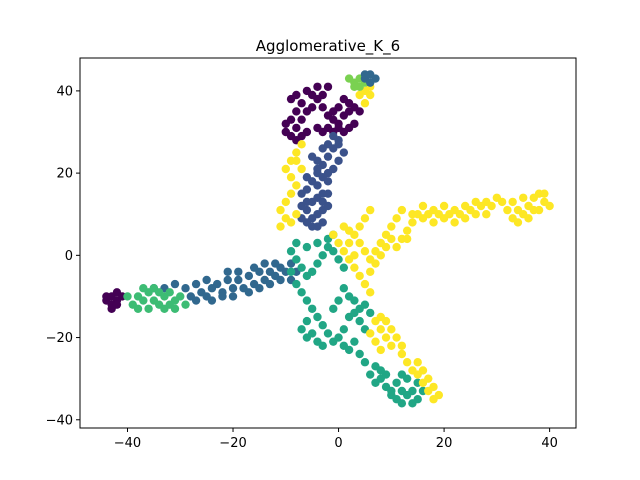  What do you see at coordinates (328, 46) in the screenshot?
I see `chart-title: Agglomerative_K_6` at bounding box center [328, 46].